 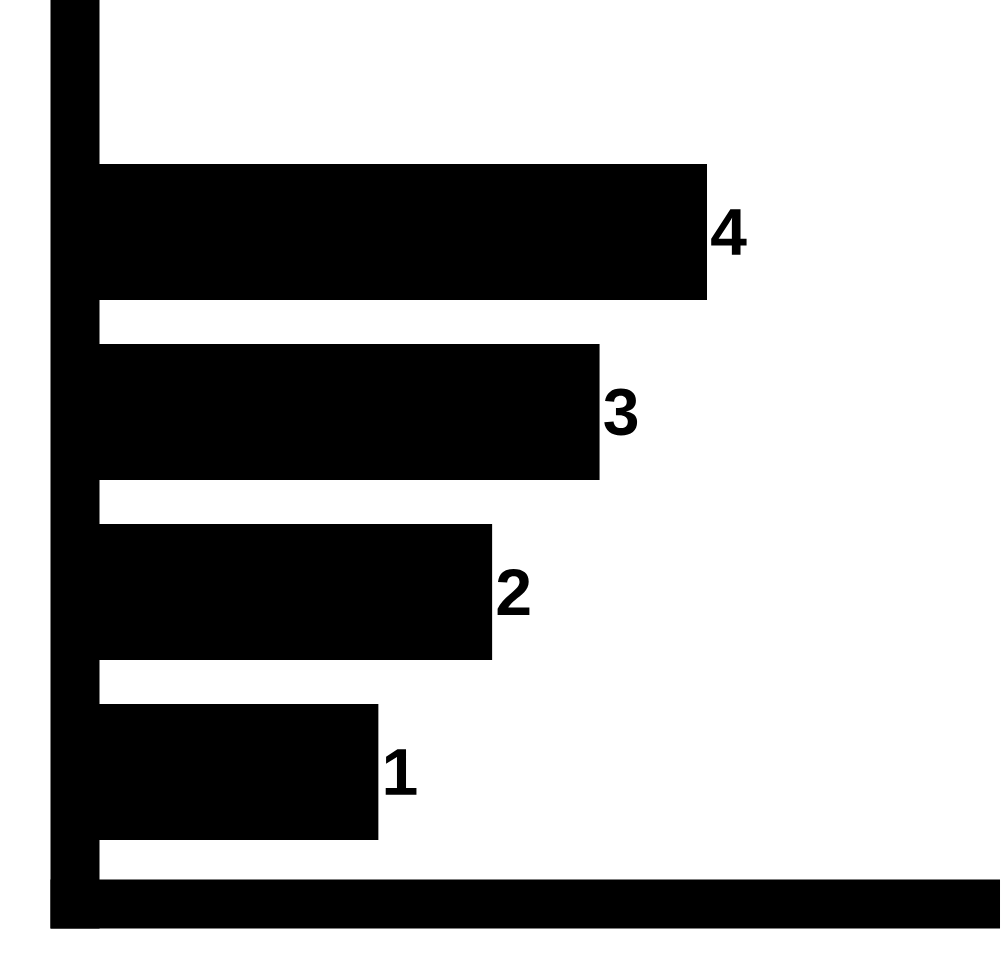 What do you see at coordinates (401, 772) in the screenshot?
I see `y-tick-label: 1` at bounding box center [401, 772].